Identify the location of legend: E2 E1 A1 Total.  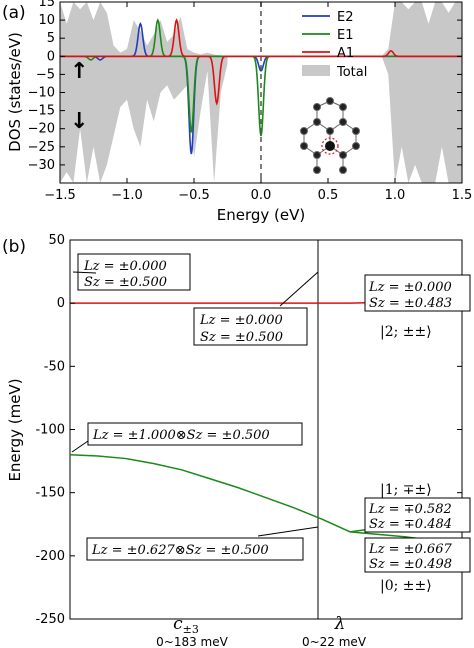
(334, 45).